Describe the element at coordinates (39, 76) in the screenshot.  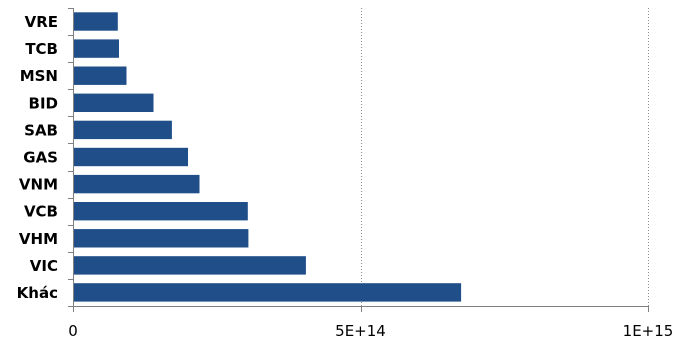
I see `category-label-msn: MSN` at that location.